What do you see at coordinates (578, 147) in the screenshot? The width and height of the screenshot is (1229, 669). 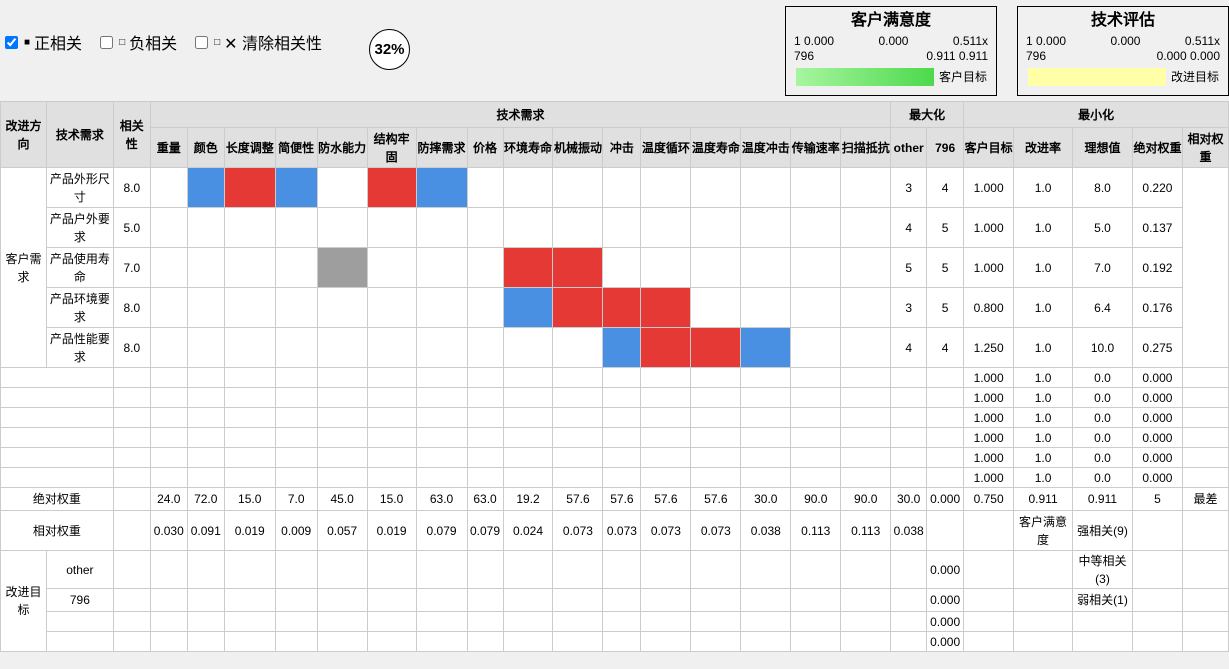 I see `tech-column-header: 机械振动` at bounding box center [578, 147].